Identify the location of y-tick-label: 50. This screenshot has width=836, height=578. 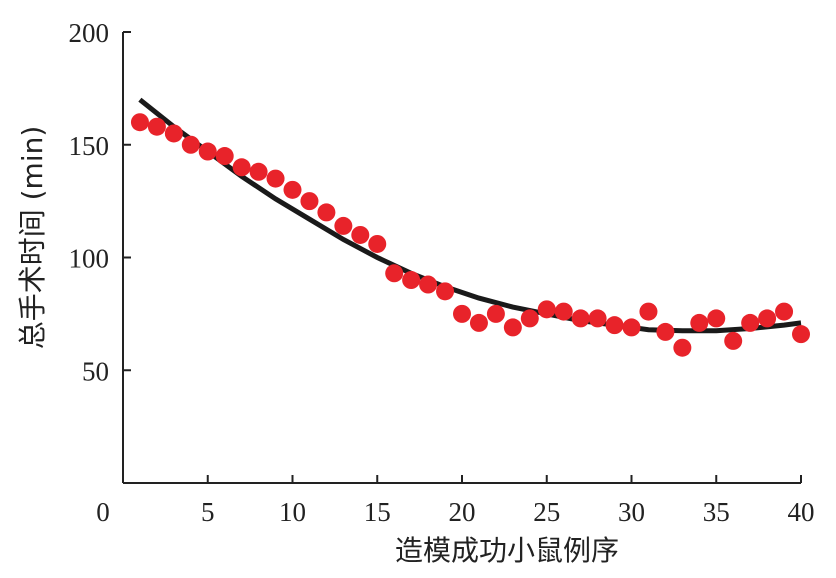
(95, 371).